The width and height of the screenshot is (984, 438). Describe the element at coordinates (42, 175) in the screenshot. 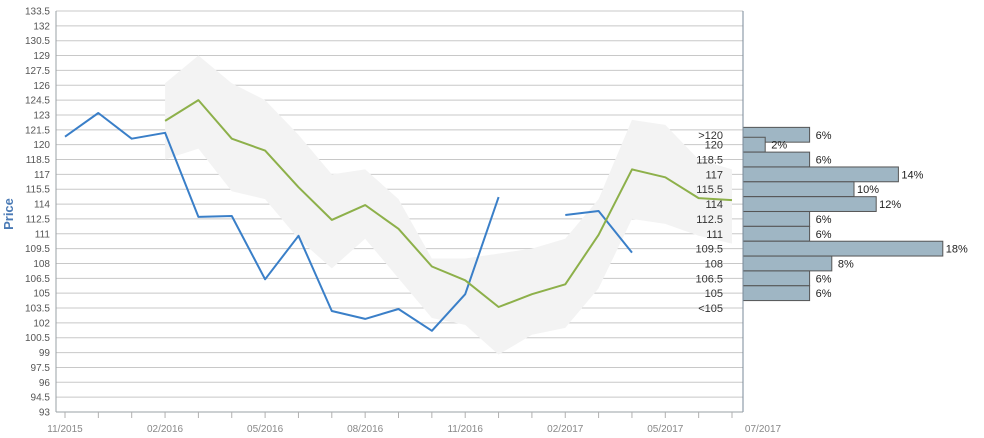

I see `y-tick-label: 117` at that location.